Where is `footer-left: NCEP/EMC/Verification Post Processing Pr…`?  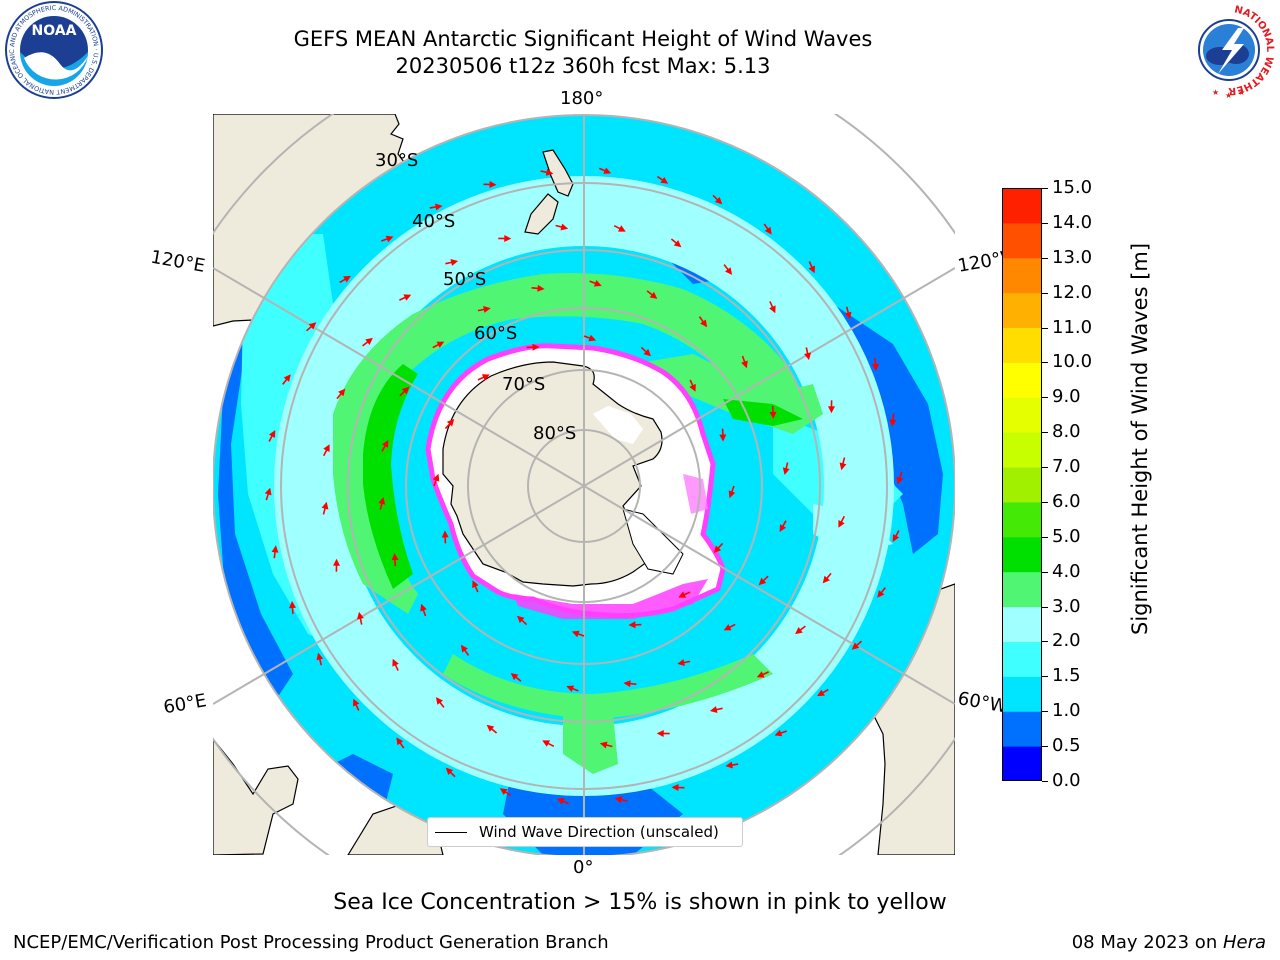
footer-left: NCEP/EMC/Verification Post Processing Pr… is located at coordinates (311, 942).